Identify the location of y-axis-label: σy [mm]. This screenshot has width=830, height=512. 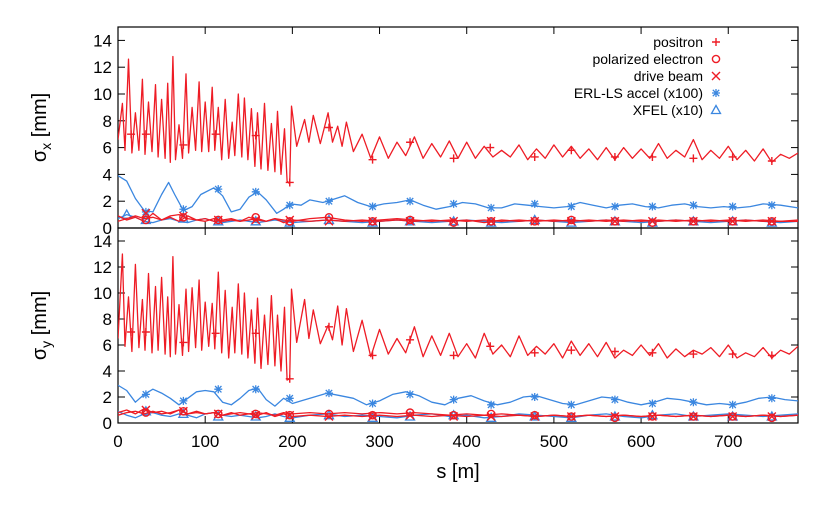
(41, 325).